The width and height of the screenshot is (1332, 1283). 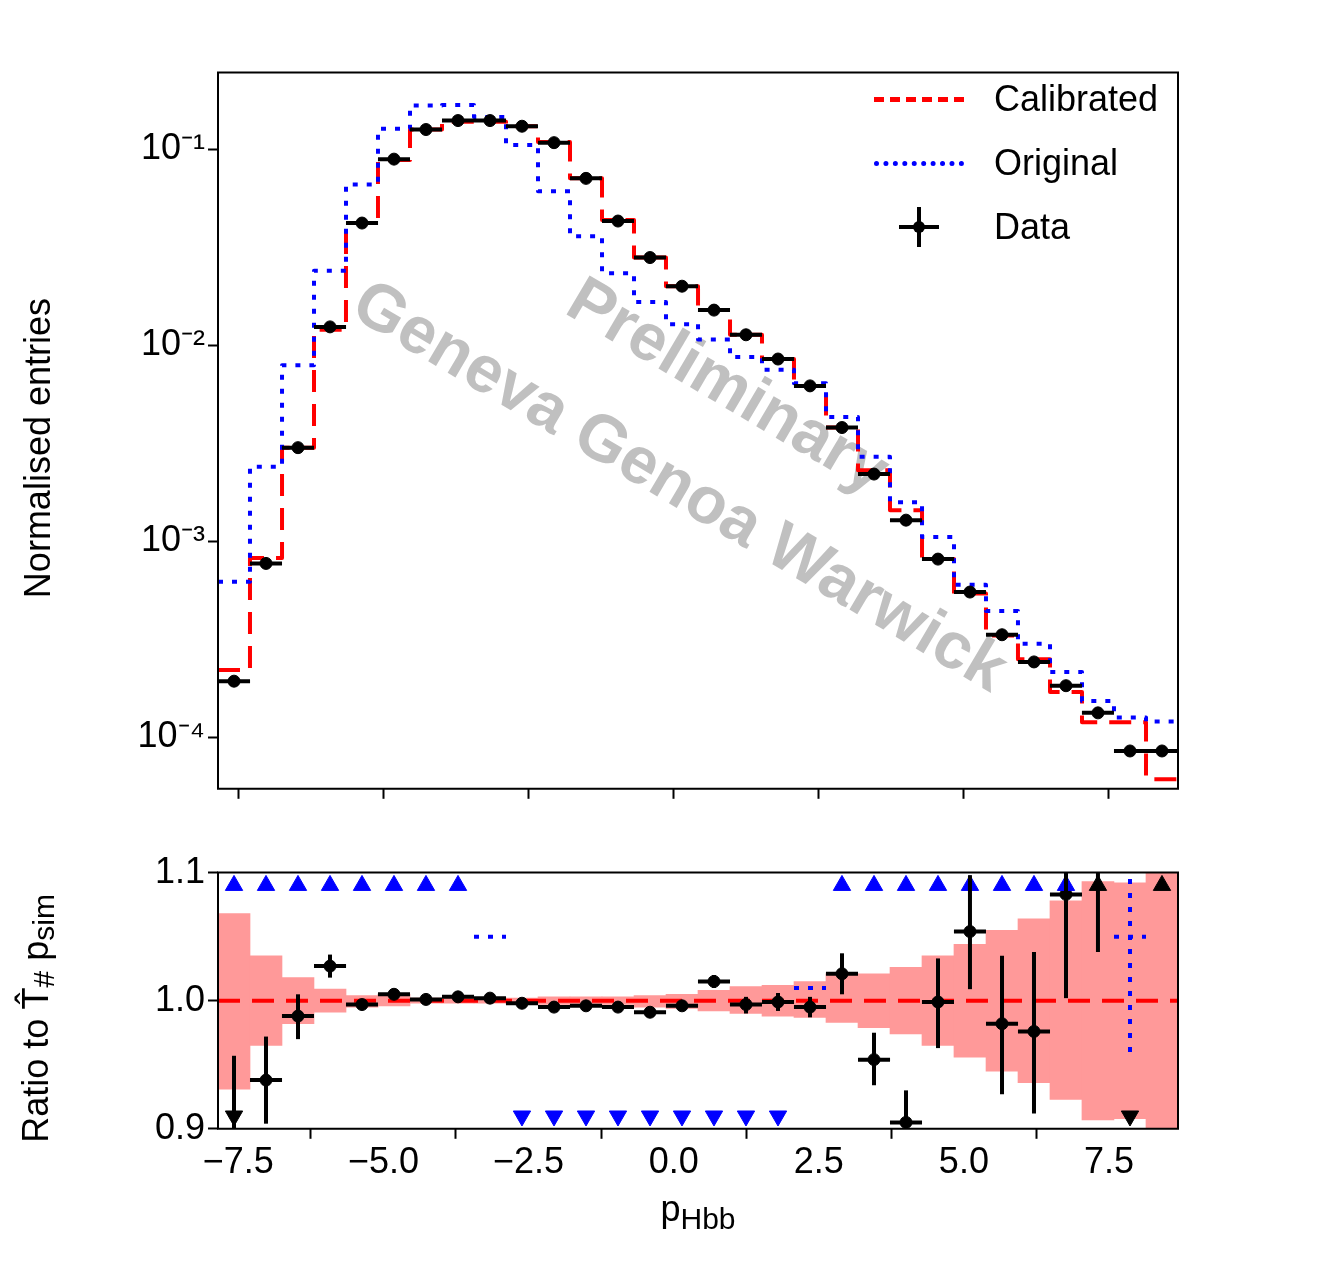 What do you see at coordinates (179, 870) in the screenshot?
I see `y-tick-label: 1.1` at bounding box center [179, 870].